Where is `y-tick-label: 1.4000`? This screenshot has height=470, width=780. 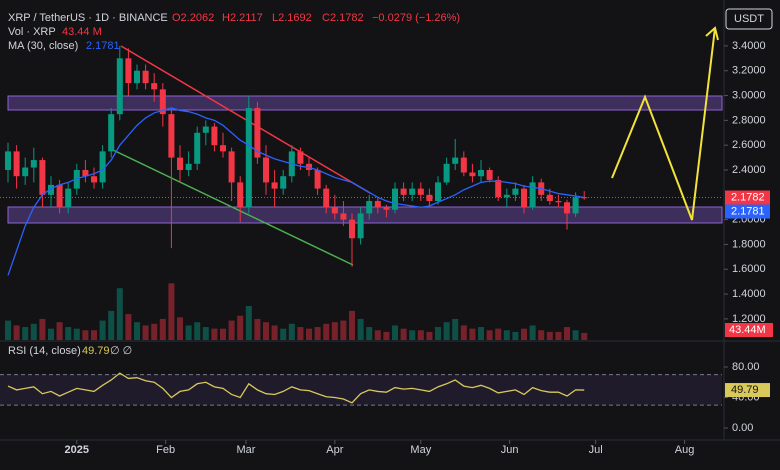
y-tick-label: 1.4000 is located at coordinates (749, 294).